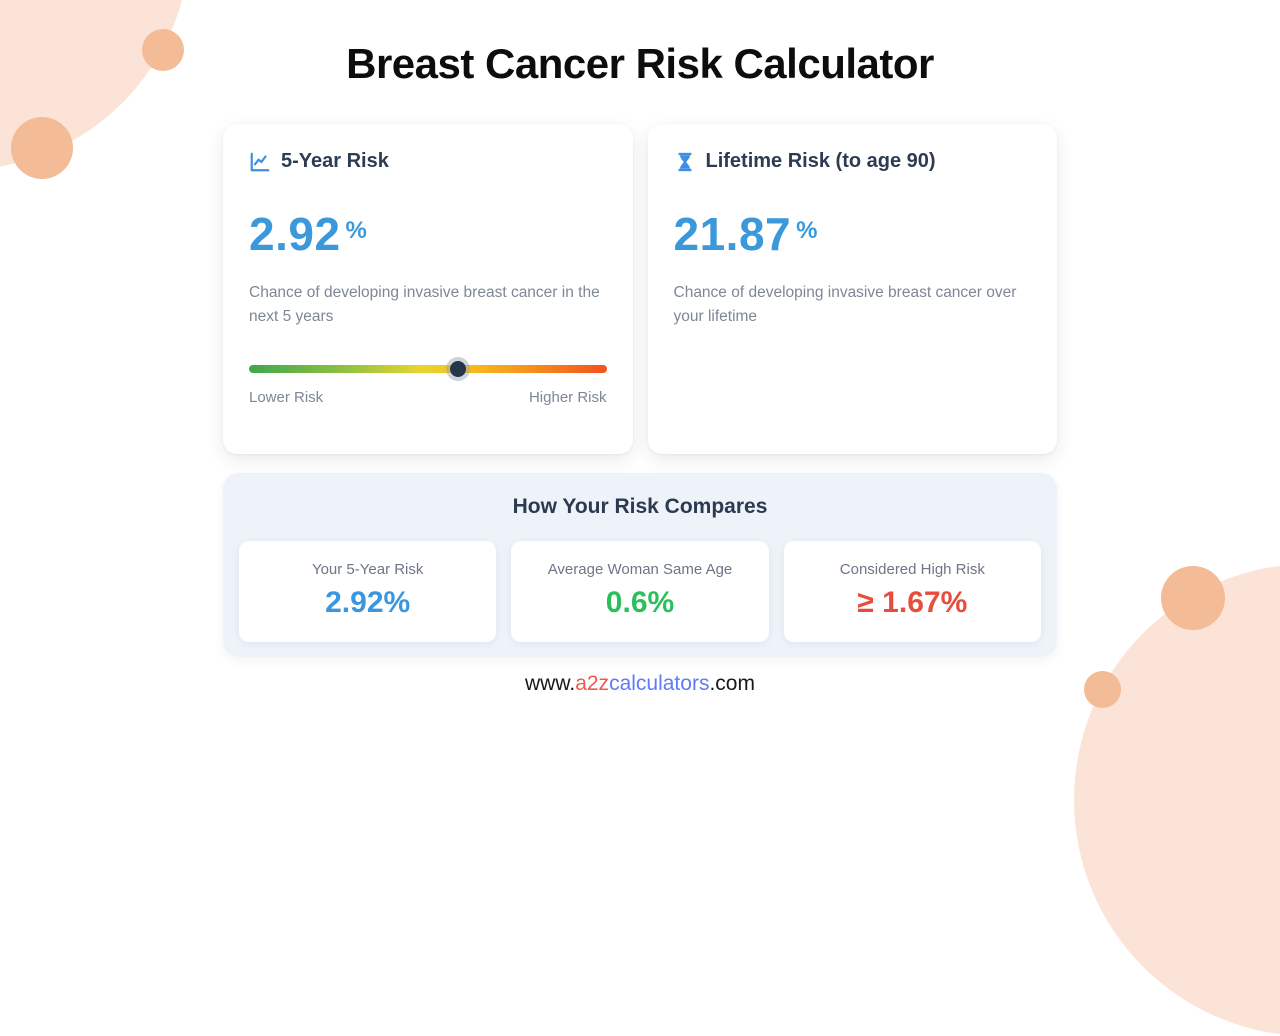 Image resolution: width=1280 pixels, height=1036 pixels. What do you see at coordinates (428, 161) in the screenshot?
I see `five-year-card-header: 5-Year Risk` at bounding box center [428, 161].